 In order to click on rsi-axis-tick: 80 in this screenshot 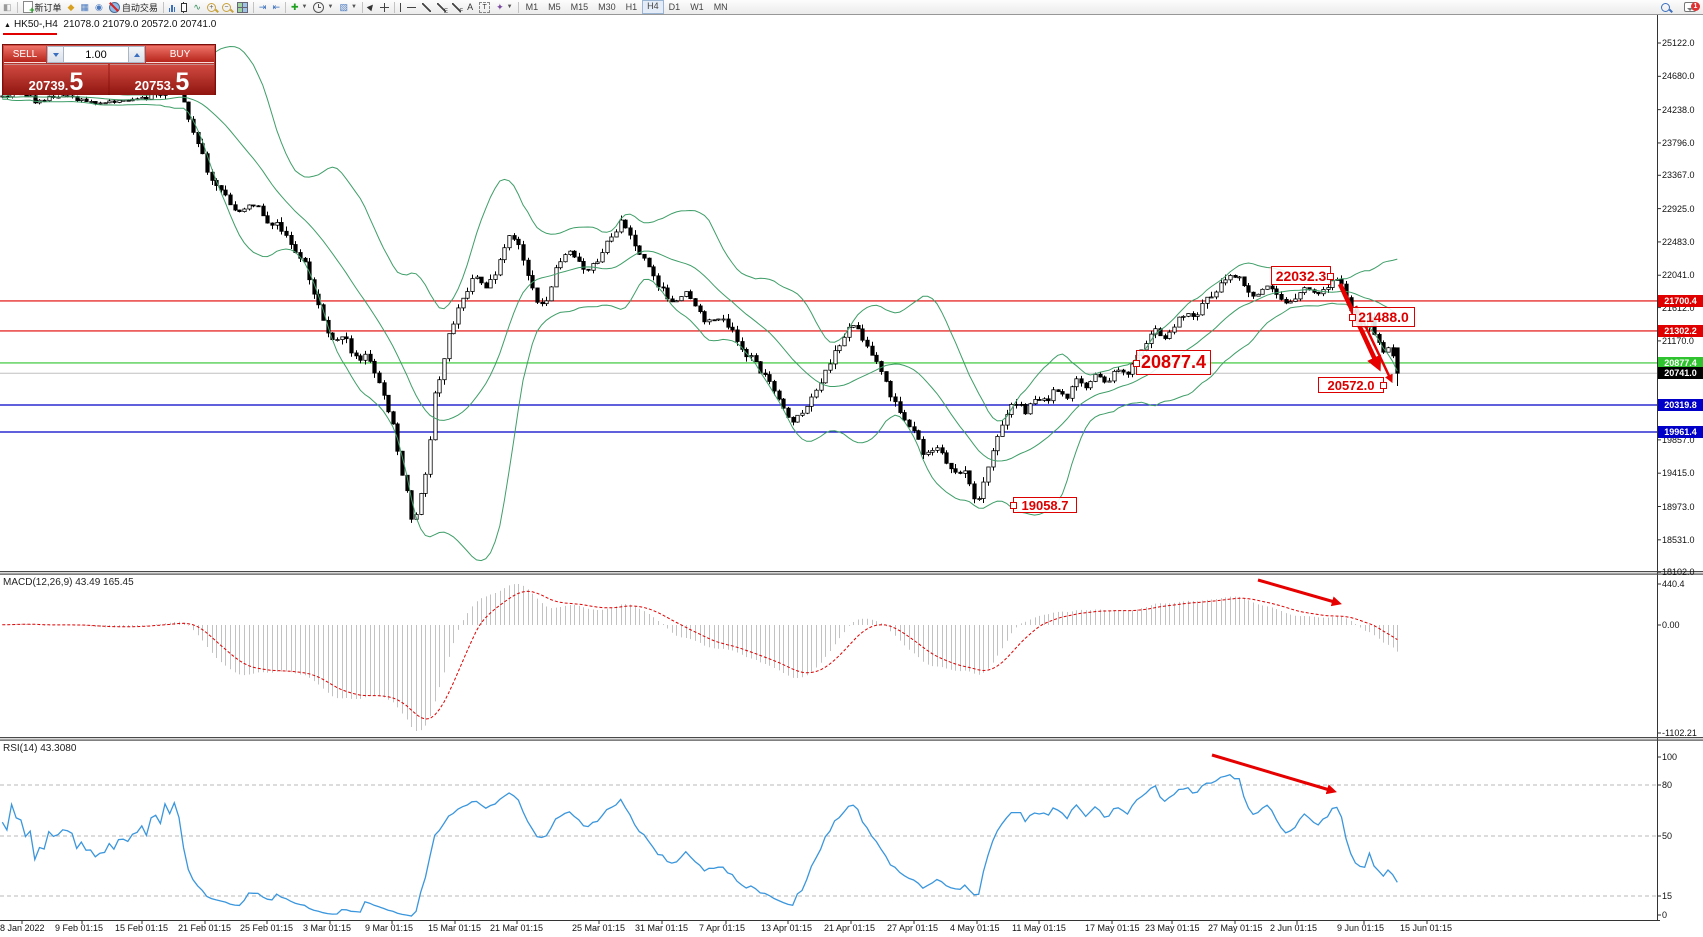, I will do `click(1667, 785)`.